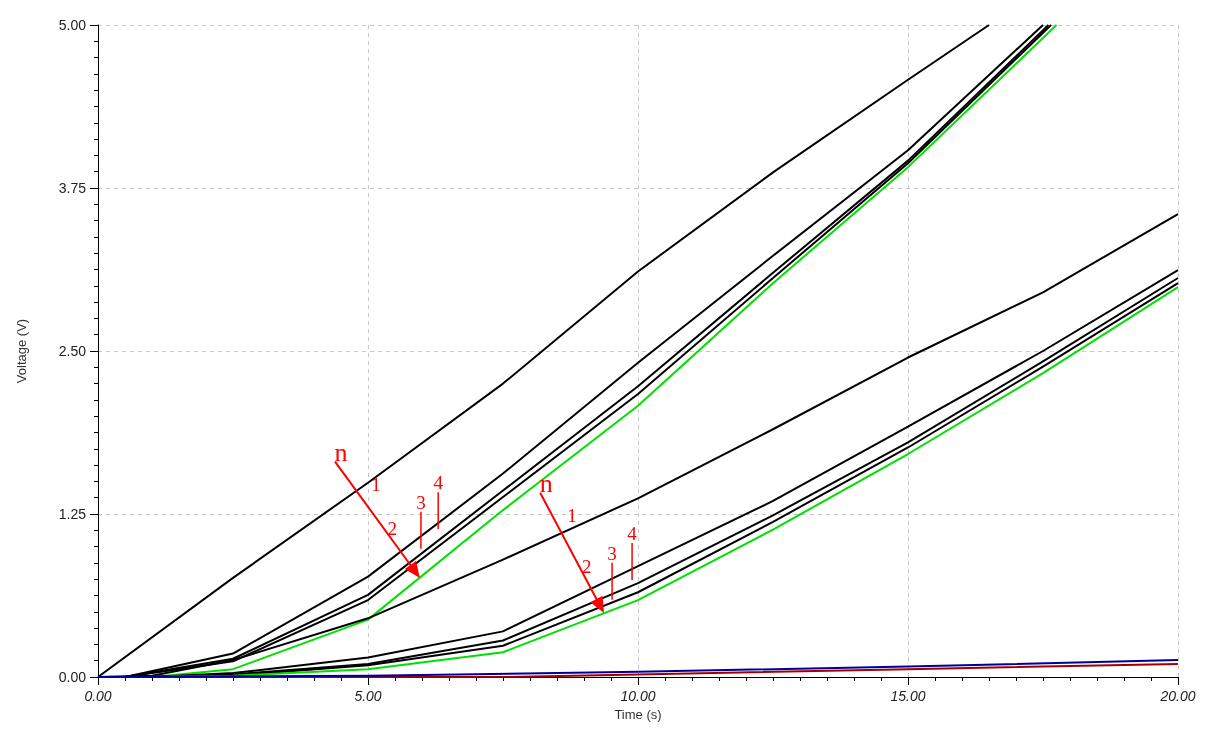 The image size is (1217, 753). What do you see at coordinates (638, 696) in the screenshot?
I see `x-tick-label: 10.00` at bounding box center [638, 696].